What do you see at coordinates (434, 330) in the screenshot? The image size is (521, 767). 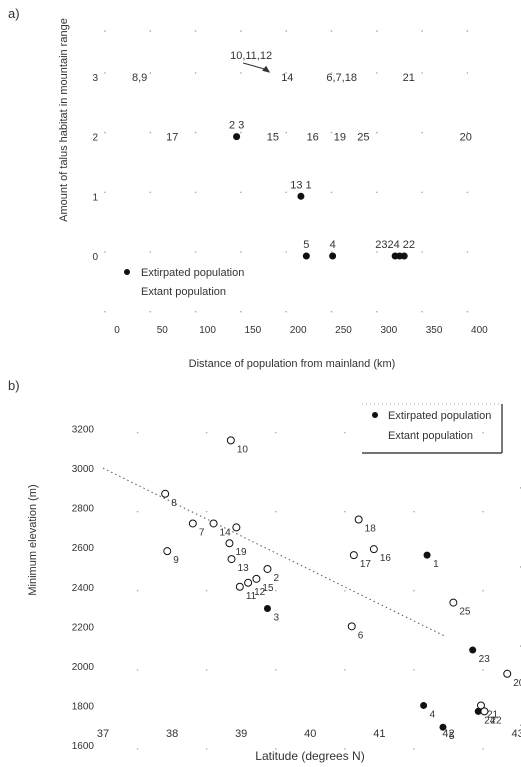 I see `x-tick-label: 350` at bounding box center [434, 330].